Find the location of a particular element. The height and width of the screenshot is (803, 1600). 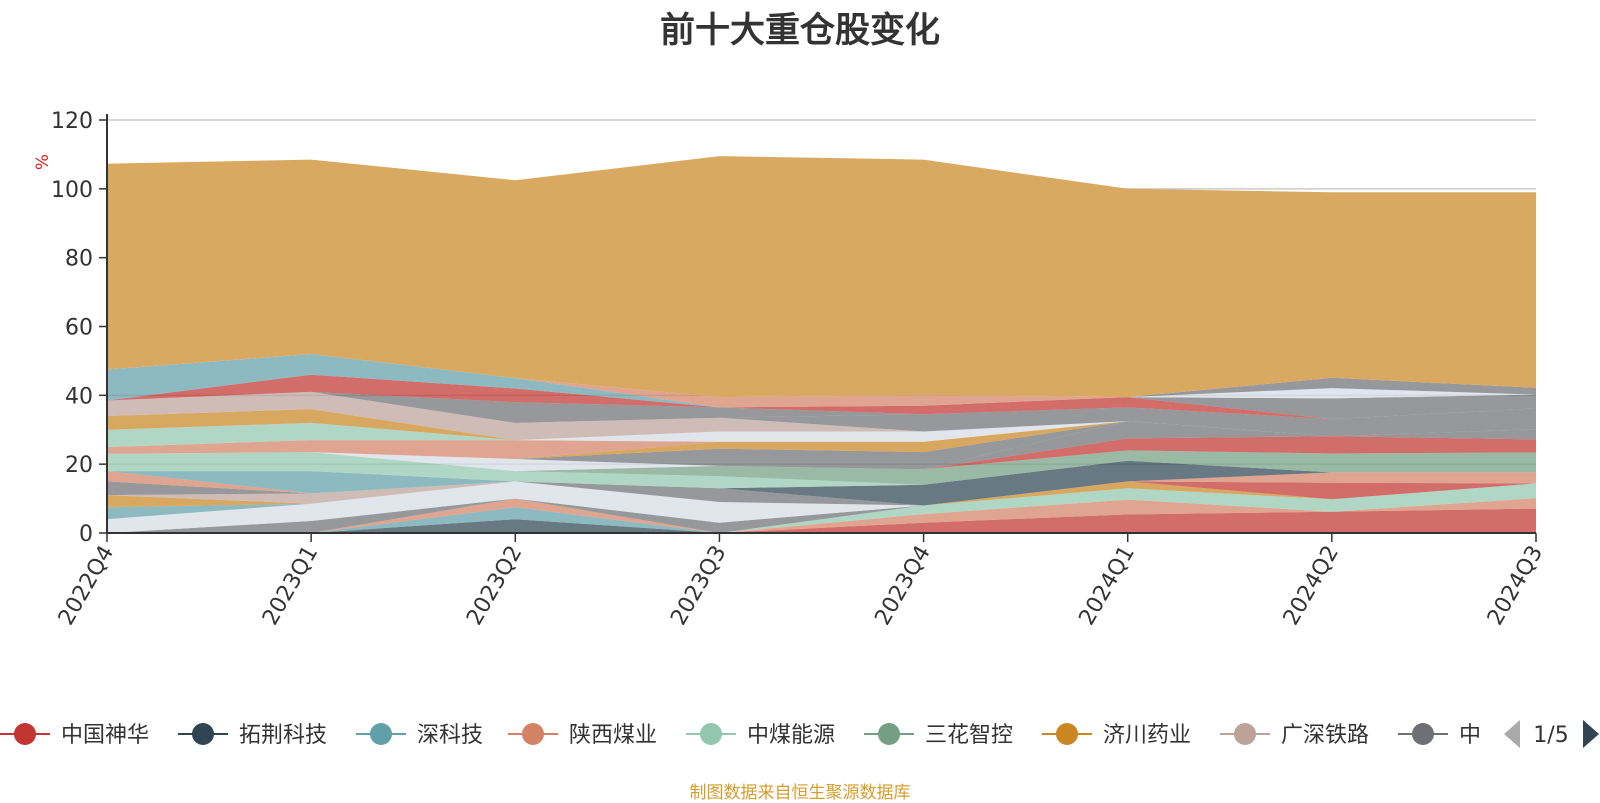

y-tick-label: 20 is located at coordinates (79, 465).